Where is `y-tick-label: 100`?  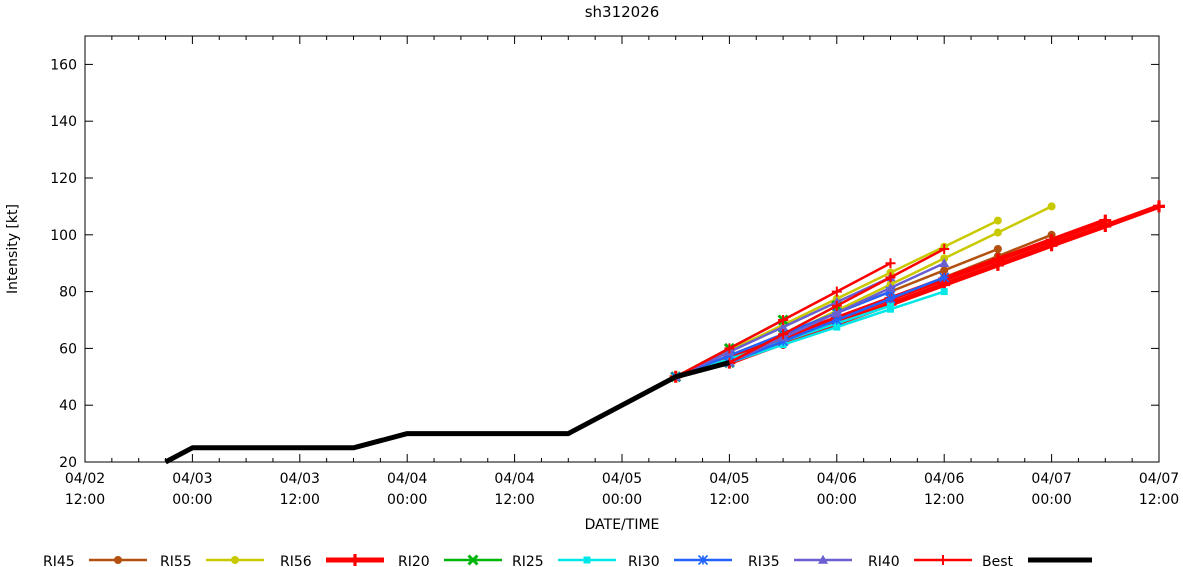 y-tick-label: 100 is located at coordinates (63, 236).